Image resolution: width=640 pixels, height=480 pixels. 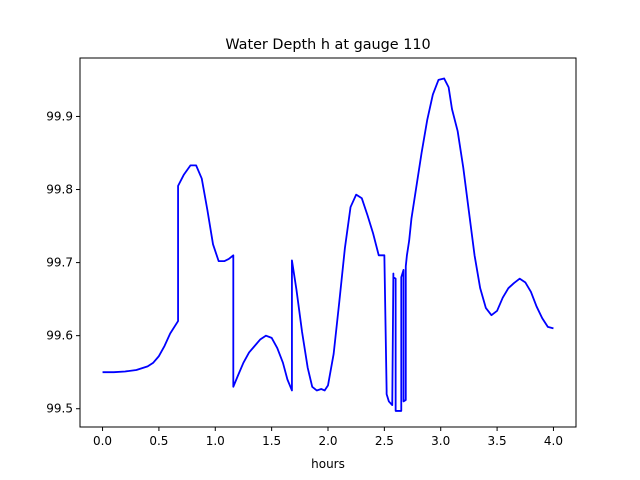 What do you see at coordinates (215, 441) in the screenshot?
I see `x-tick-label: 1.0` at bounding box center [215, 441].